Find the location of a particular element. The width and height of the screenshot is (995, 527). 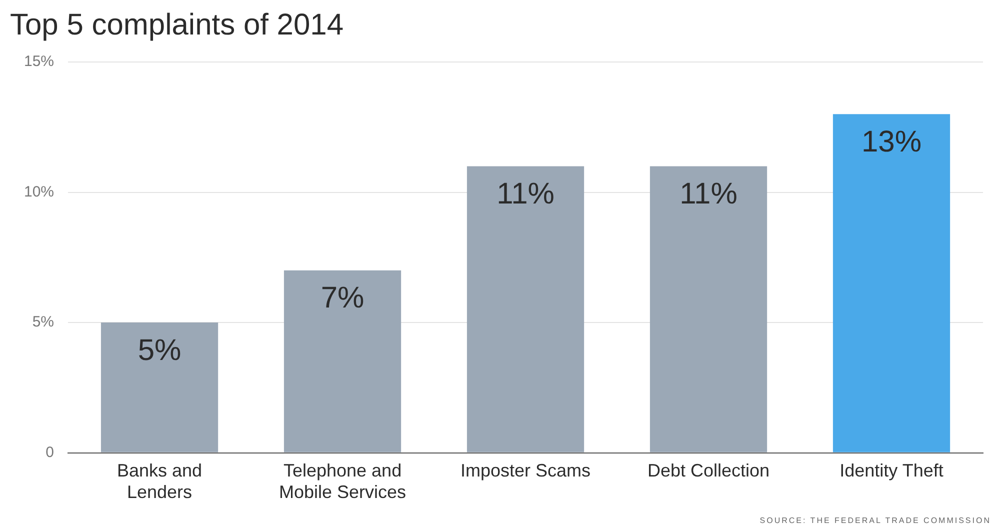

x-tick-label: Telephone and Mobile Services is located at coordinates (342, 481).